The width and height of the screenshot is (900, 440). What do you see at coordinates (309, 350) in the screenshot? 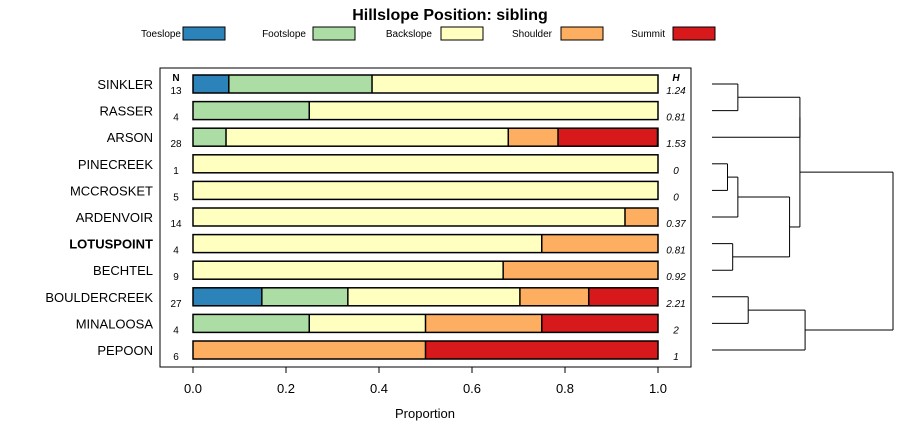
I see `bar-pepoon-shoulder` at bounding box center [309, 350].